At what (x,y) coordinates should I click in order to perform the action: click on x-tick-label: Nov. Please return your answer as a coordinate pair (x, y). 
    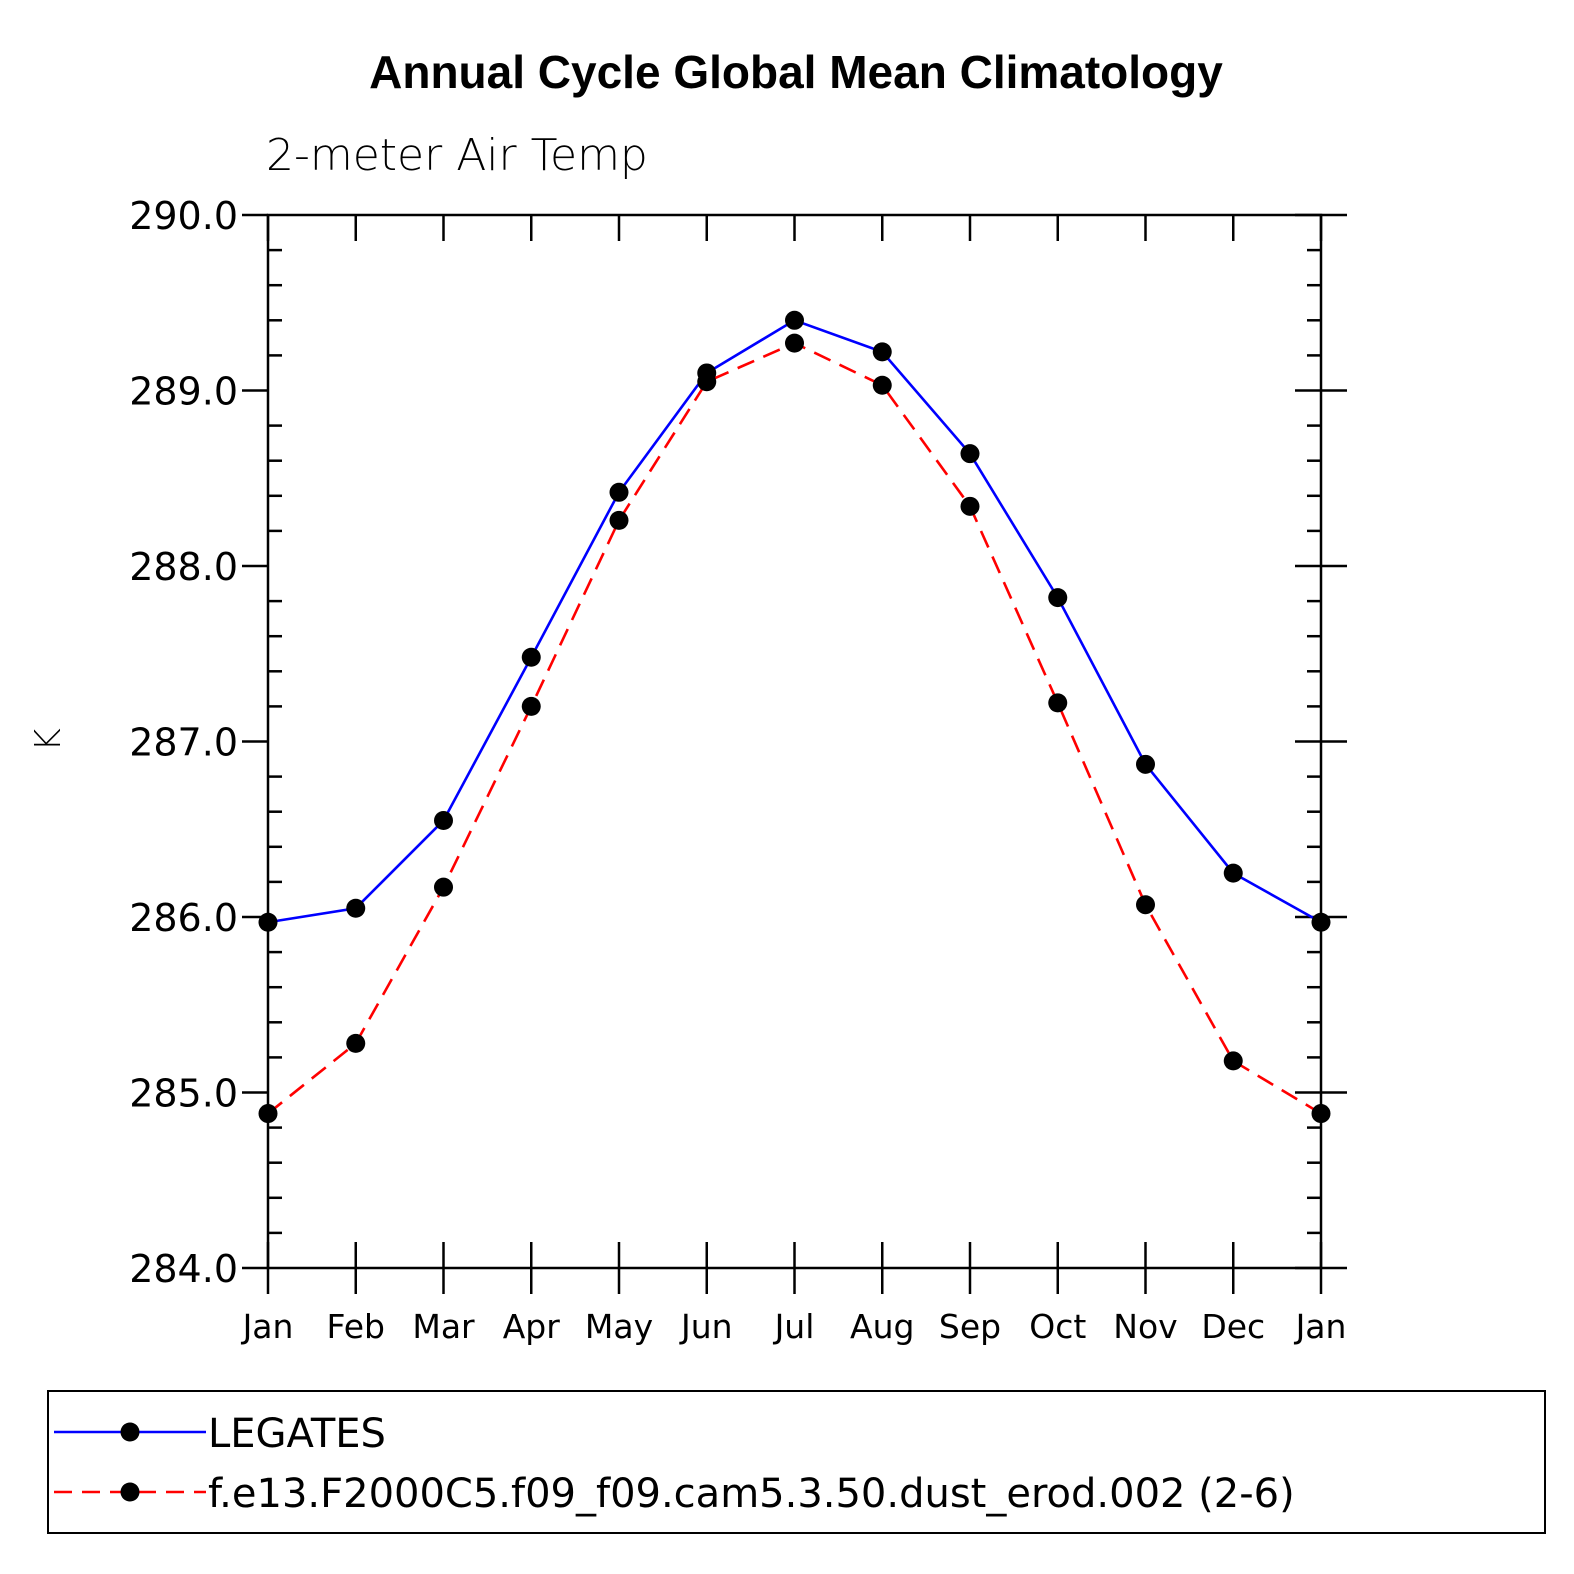
    Looking at the image, I should click on (1145, 1326).